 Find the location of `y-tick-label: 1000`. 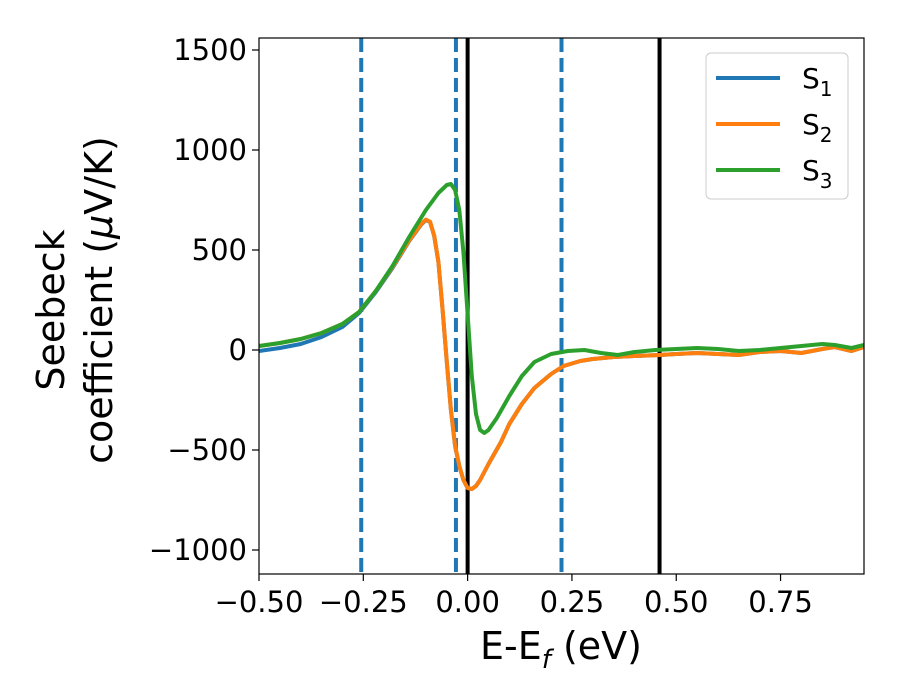

y-tick-label: 1000 is located at coordinates (210, 150).